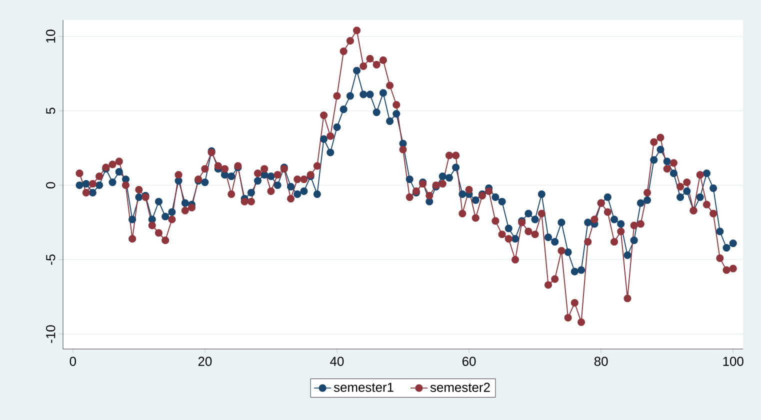 This screenshot has height=420, width=761. I want to click on x-tick-label: 80, so click(601, 361).